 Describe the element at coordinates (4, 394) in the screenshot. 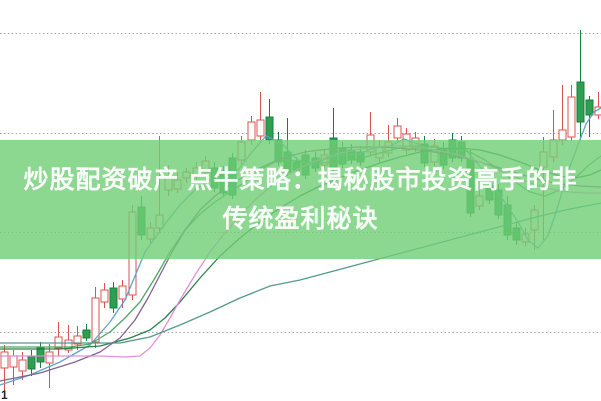

I see `axis-label-bottom-left: 1` at that location.